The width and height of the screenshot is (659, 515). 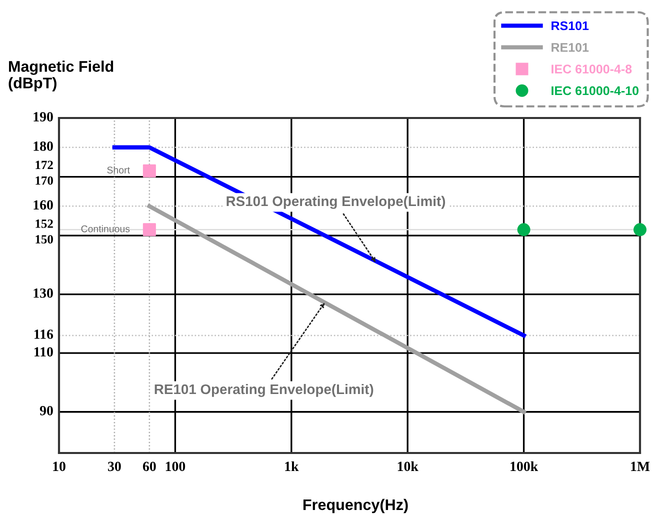 I want to click on annotation: Continuous, so click(x=105, y=228).